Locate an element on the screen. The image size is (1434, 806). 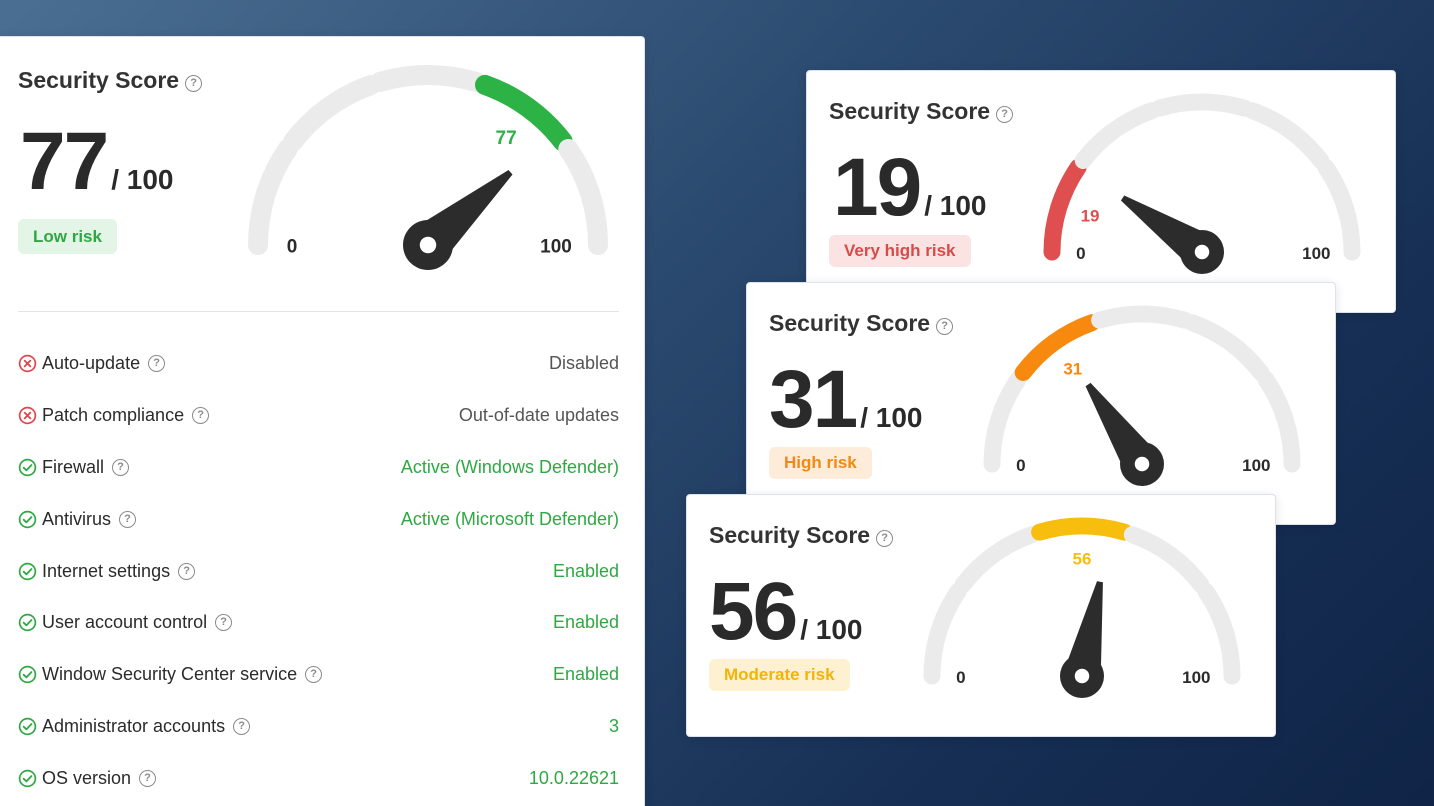
checklist-row-label: Firewall is located at coordinates (73, 466).